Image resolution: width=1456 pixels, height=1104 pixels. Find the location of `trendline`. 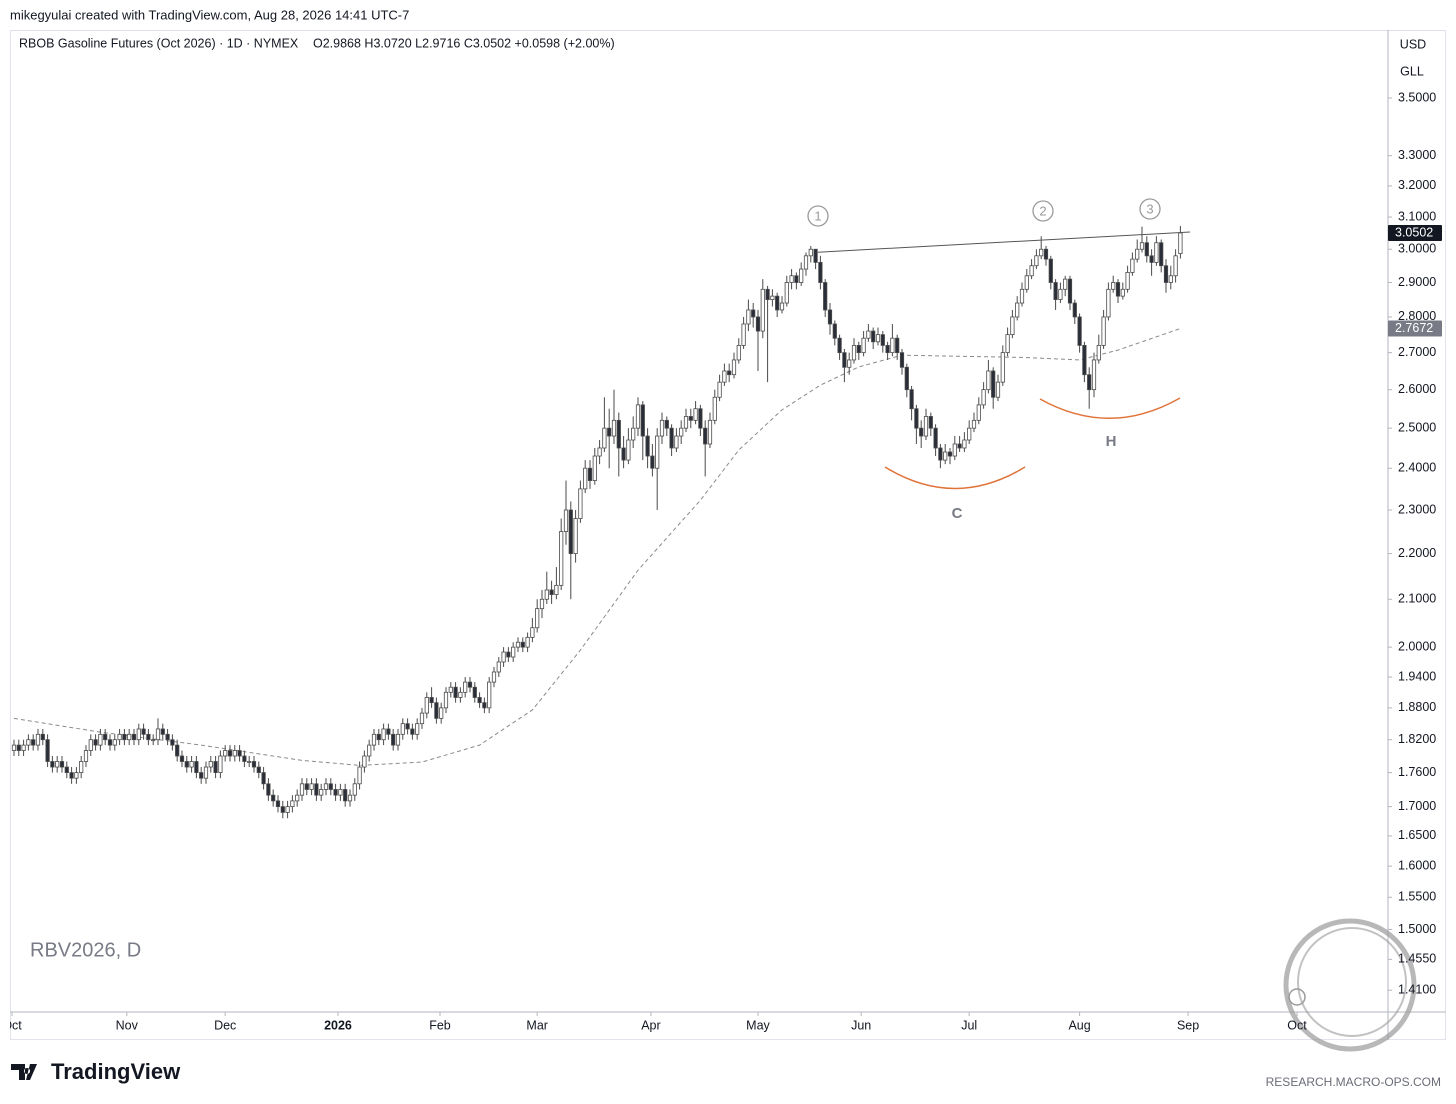

trendline is located at coordinates (1004, 242).